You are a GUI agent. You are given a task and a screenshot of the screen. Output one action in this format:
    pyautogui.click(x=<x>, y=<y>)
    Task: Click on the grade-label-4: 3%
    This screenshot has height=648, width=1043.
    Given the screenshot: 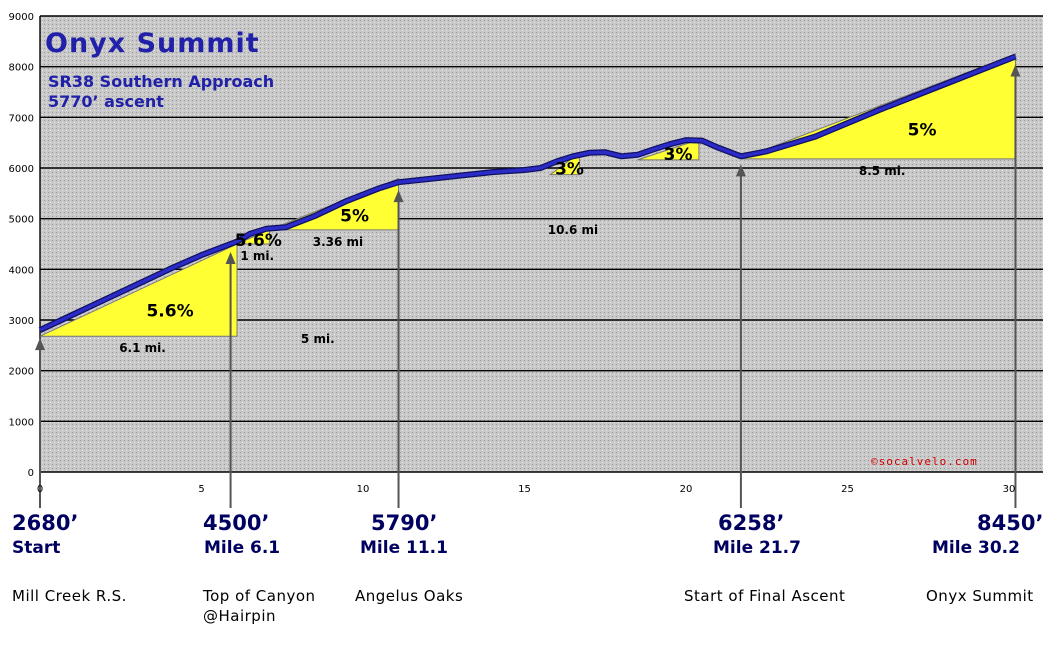 What is the action you would take?
    pyautogui.click(x=678, y=155)
    